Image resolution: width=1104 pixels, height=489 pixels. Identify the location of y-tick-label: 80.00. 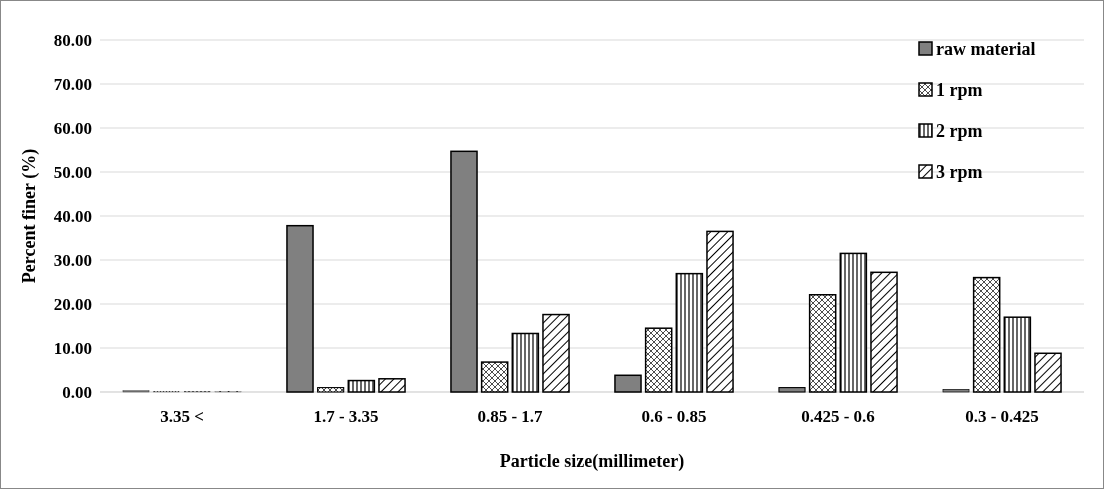
(72, 40).